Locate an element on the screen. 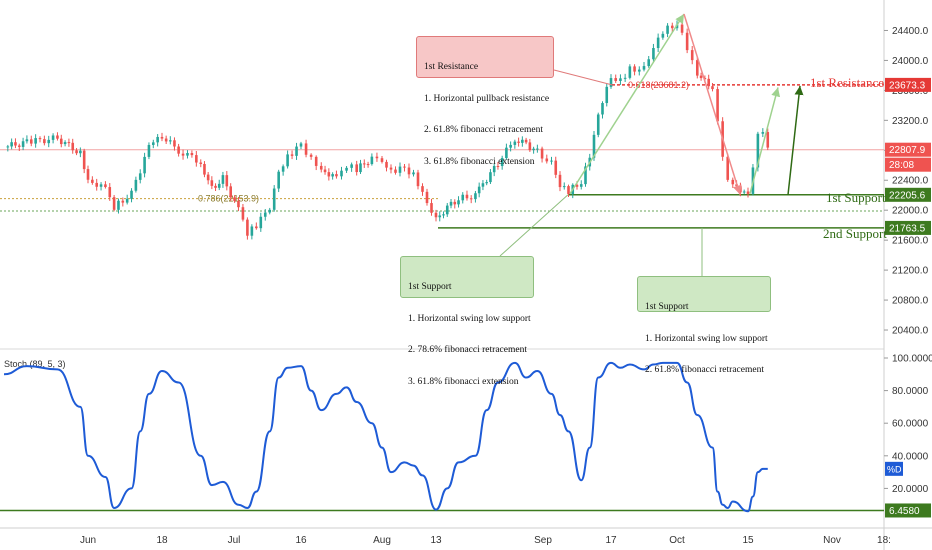  time-tick-label: Sep is located at coordinates (543, 540).